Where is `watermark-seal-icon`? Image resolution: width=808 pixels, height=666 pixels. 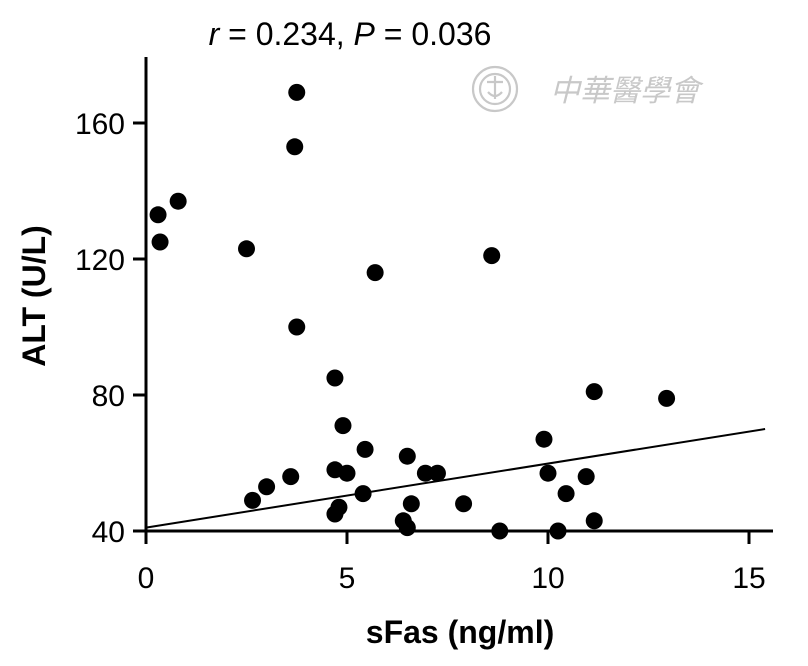 watermark-seal-icon is located at coordinates (495, 89).